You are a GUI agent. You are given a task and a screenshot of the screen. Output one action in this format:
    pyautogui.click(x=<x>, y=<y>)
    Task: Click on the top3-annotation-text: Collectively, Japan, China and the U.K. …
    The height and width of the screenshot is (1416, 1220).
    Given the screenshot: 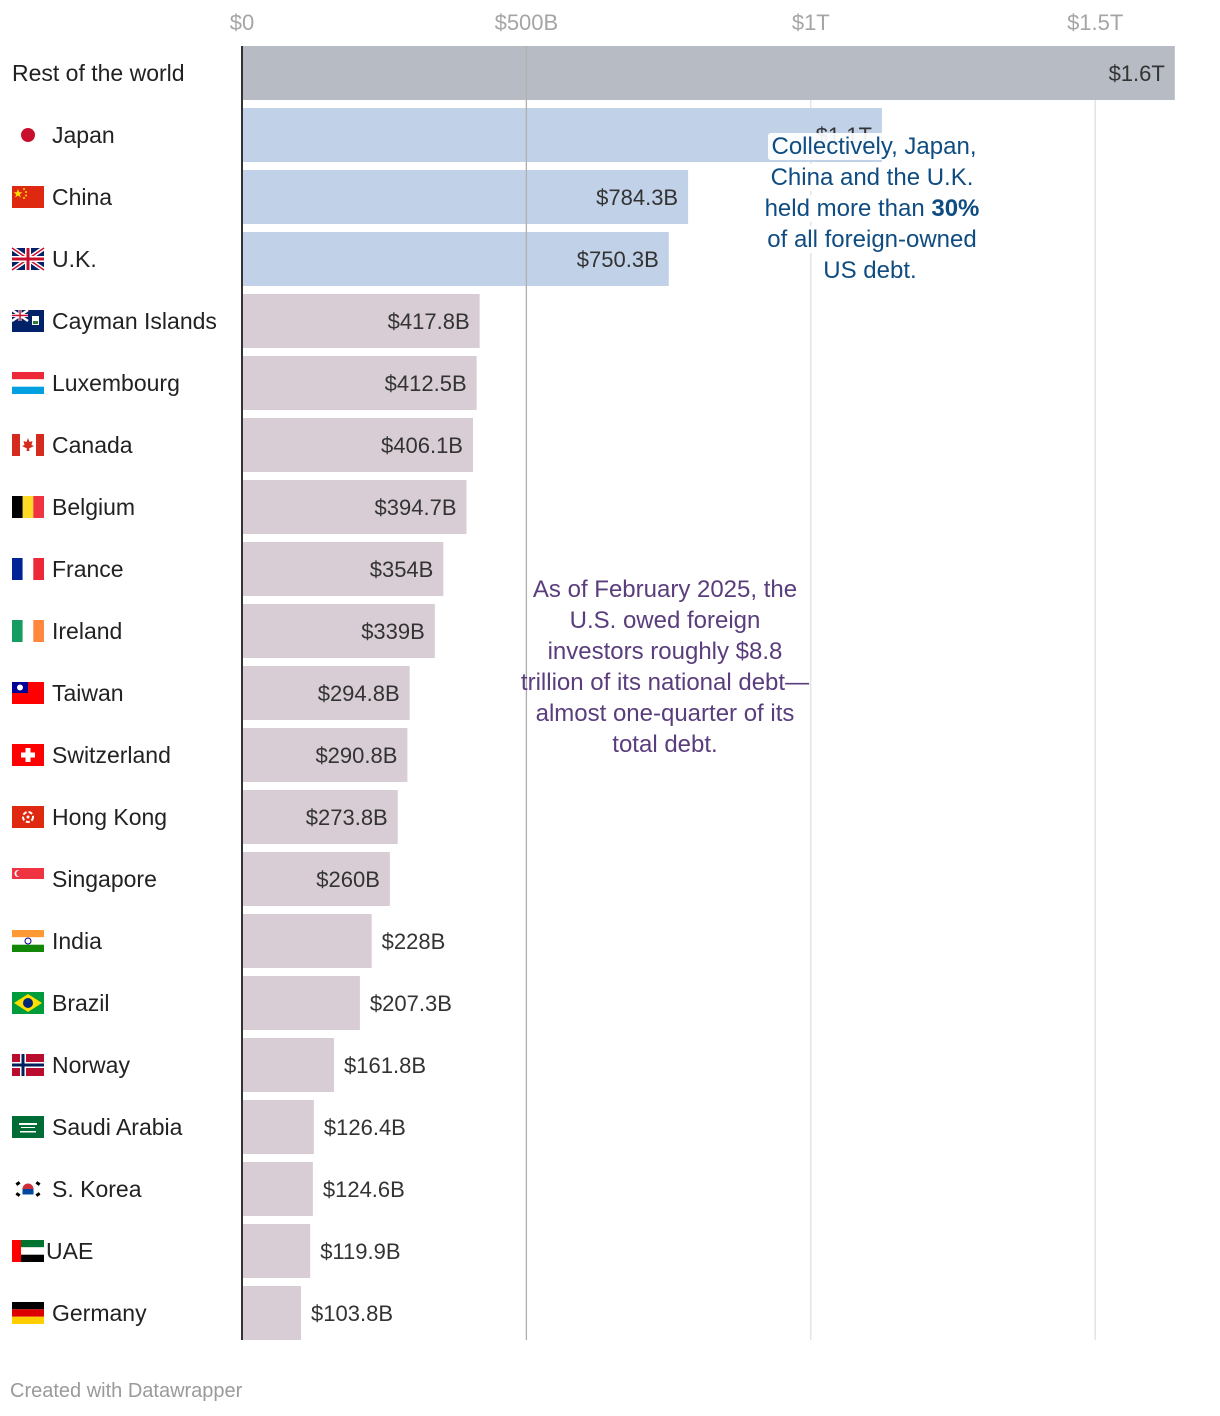 What is the action you would take?
    pyautogui.click(x=870, y=177)
    